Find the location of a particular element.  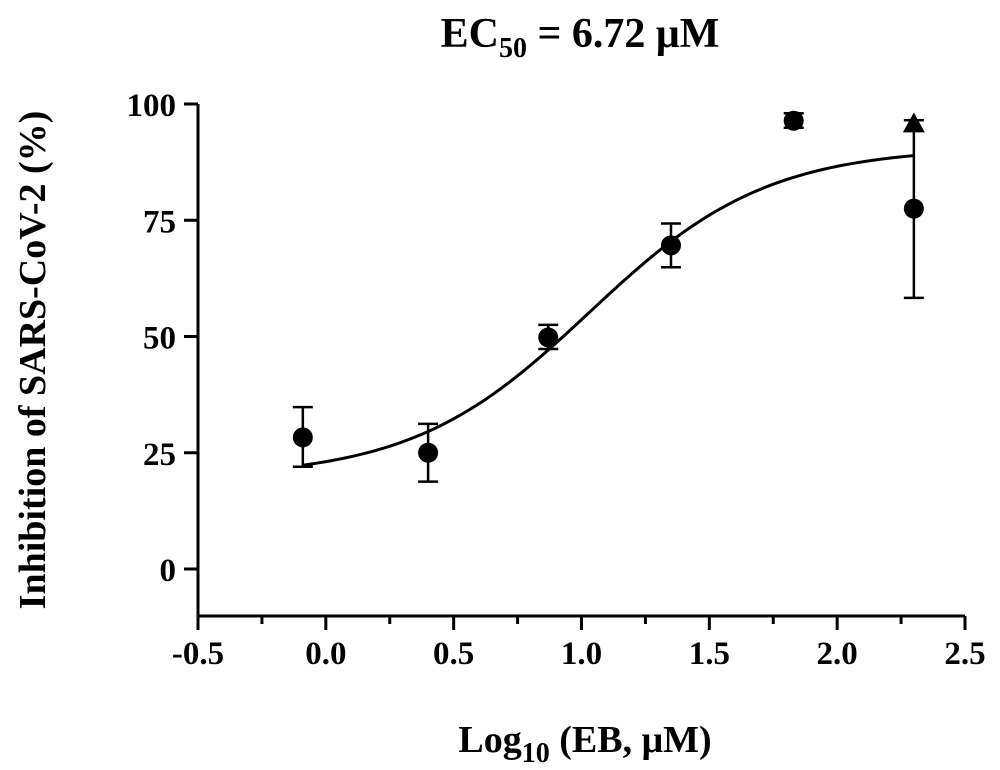

y-tick-label: 50 is located at coordinates (159, 339).